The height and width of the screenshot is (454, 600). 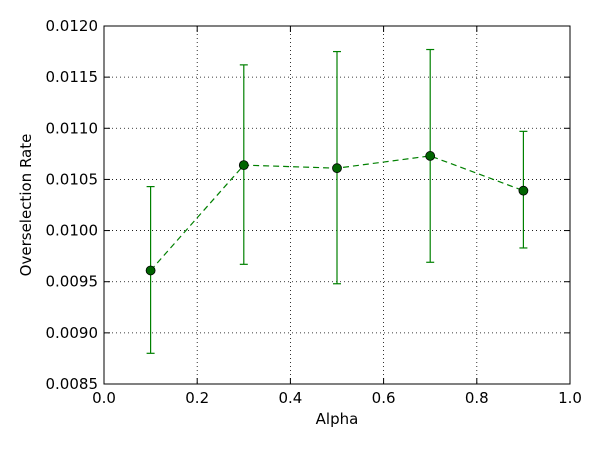 What do you see at coordinates (72, 282) in the screenshot?
I see `y-tick-label: 0.0095` at bounding box center [72, 282].